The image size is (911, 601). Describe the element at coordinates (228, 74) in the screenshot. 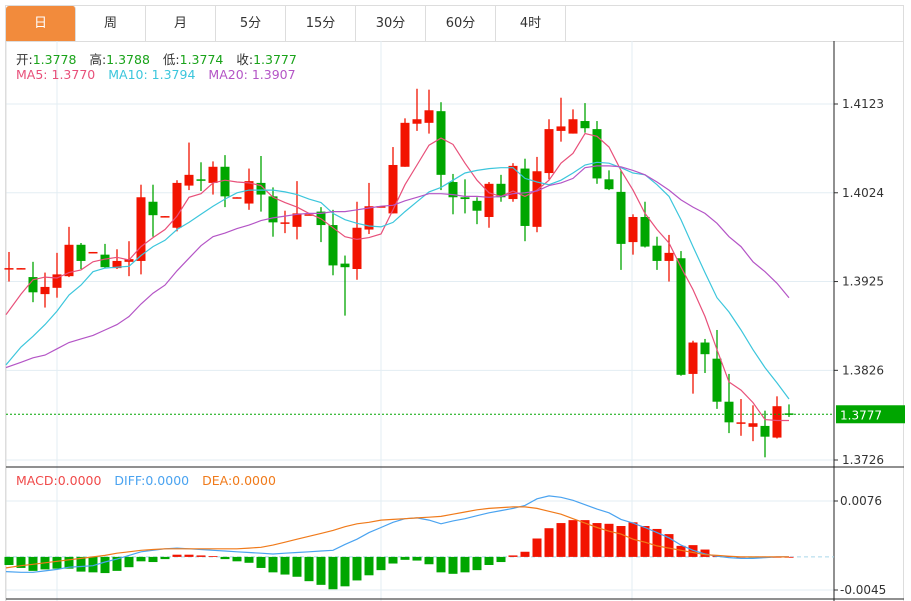

I see `ma20-label: MA20:` at that location.